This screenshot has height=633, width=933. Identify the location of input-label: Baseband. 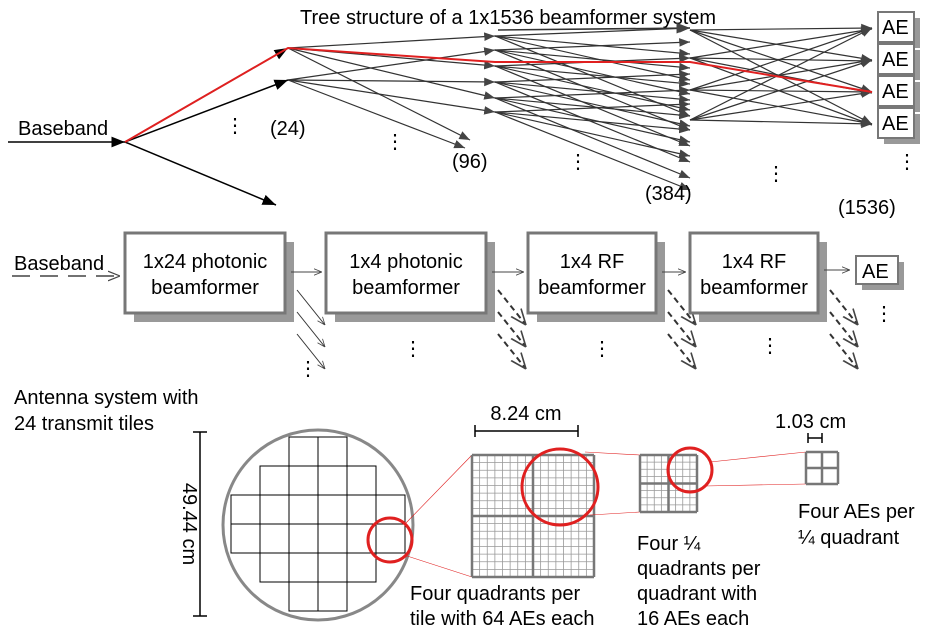
(63, 129).